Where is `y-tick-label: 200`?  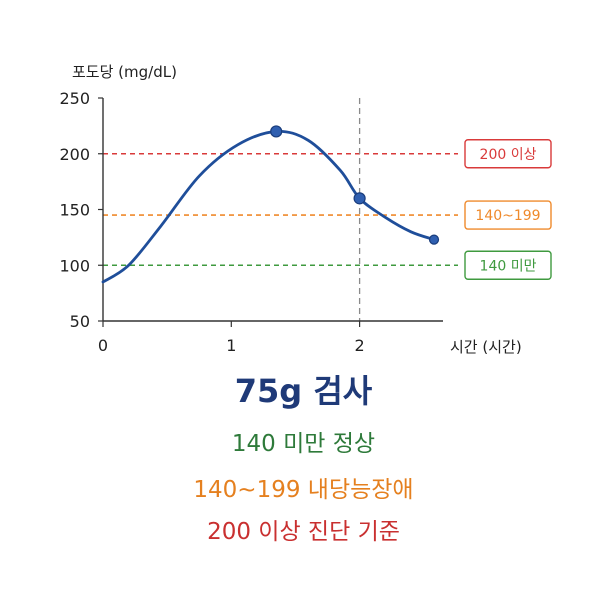
y-tick-label: 200 is located at coordinates (74, 154).